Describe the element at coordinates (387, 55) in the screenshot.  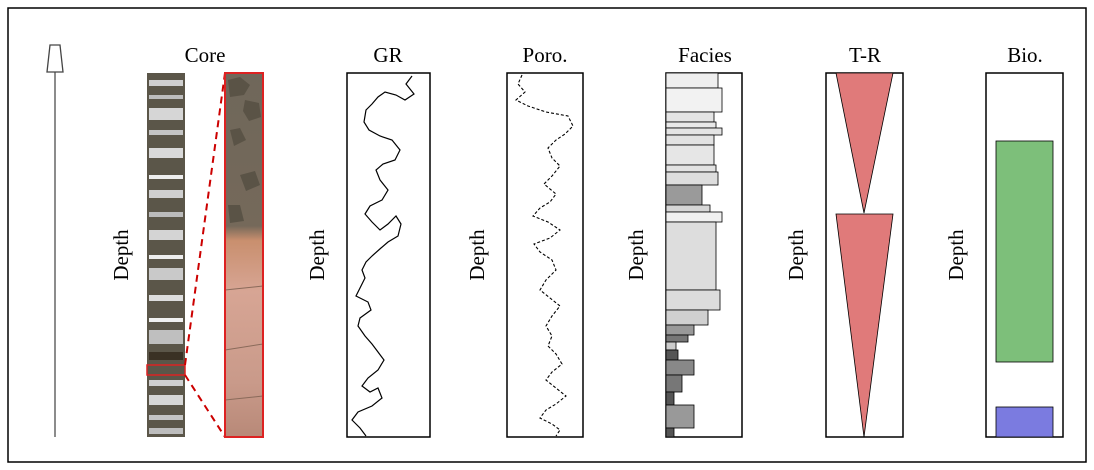
I see `column-title: GR` at that location.